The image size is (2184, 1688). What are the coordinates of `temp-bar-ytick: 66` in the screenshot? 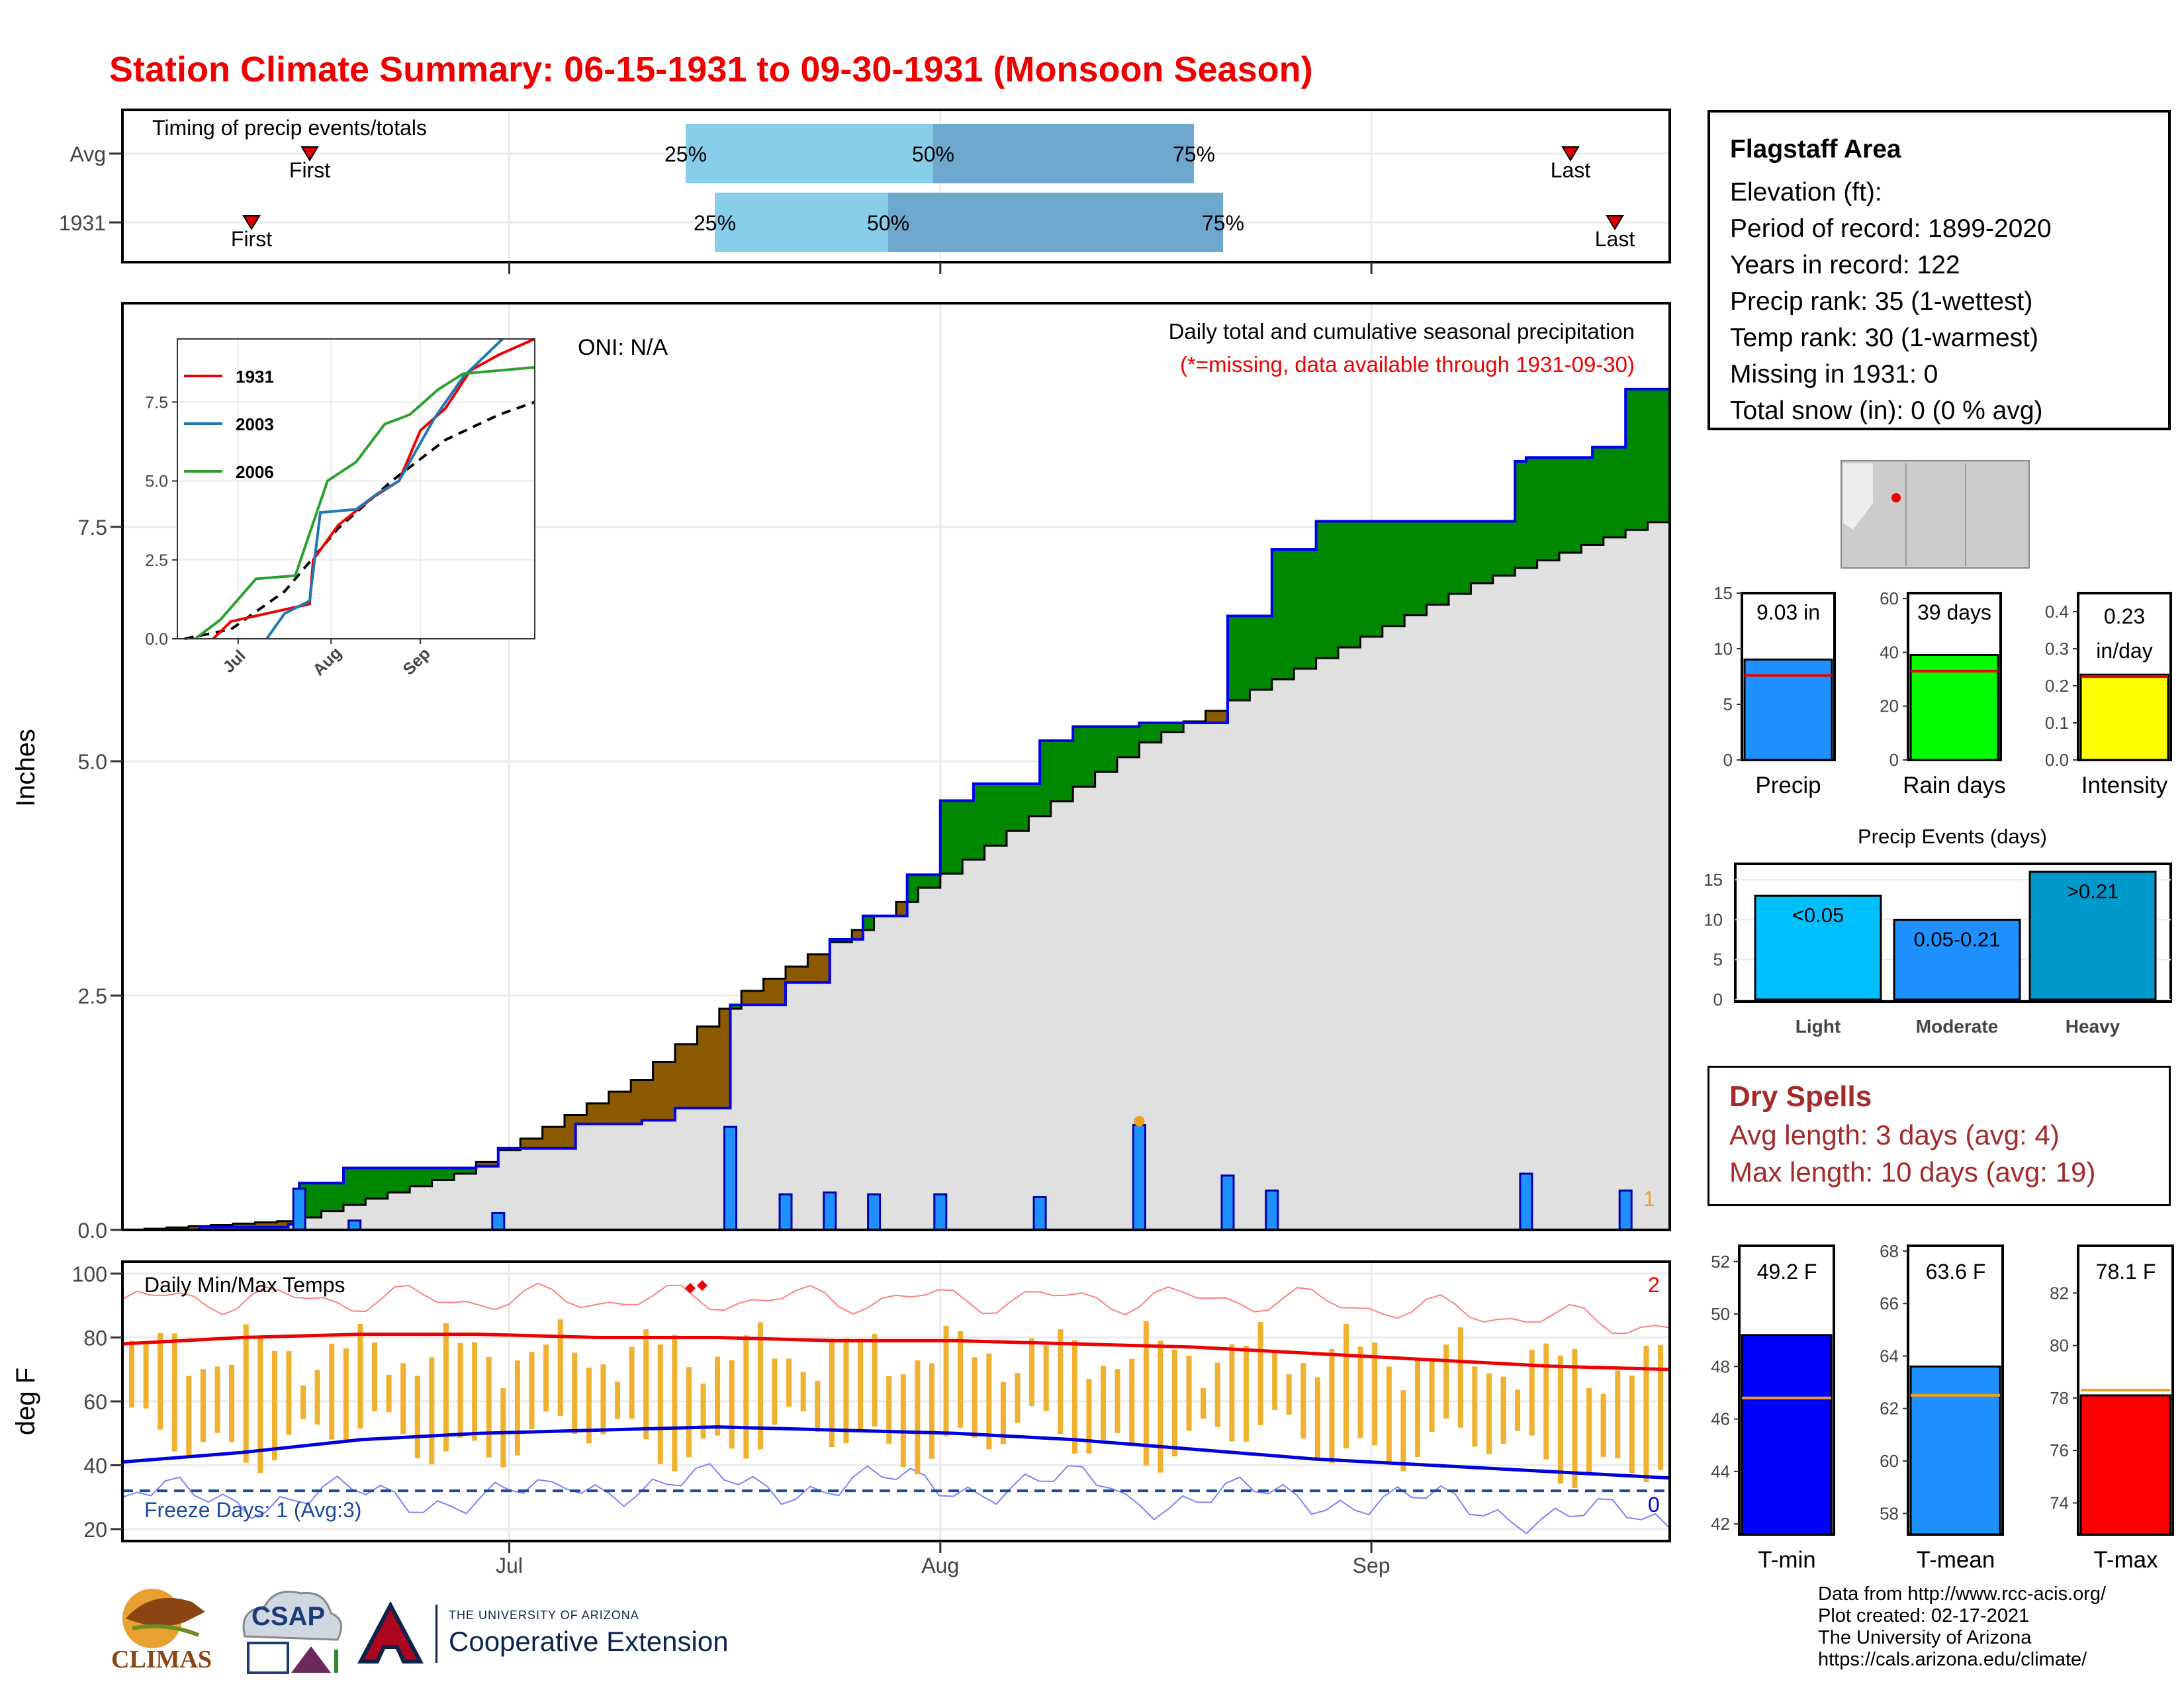 It's located at (1889, 1303).